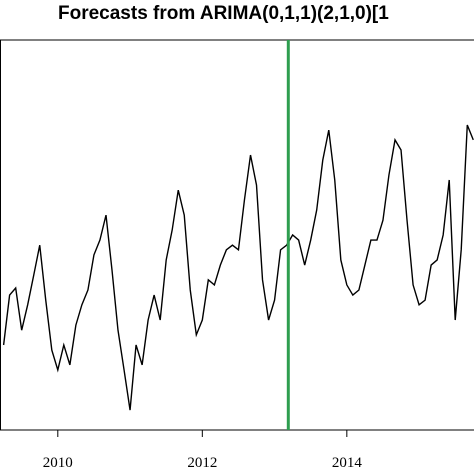 The image size is (474, 474). What do you see at coordinates (223, 13) in the screenshot?
I see `chart-title: Forecasts from ARIMA(0,1,1)(2,1,0)[1` at bounding box center [223, 13].